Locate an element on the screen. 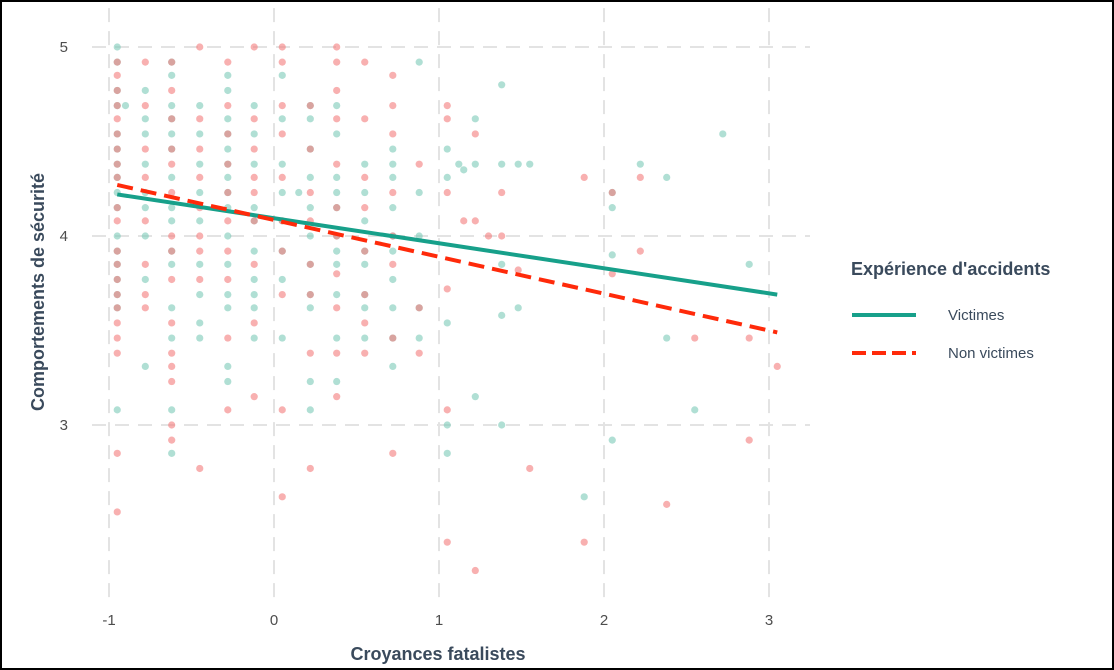 This screenshot has height=670, width=1114. x-tick-label: 1 is located at coordinates (439, 620).